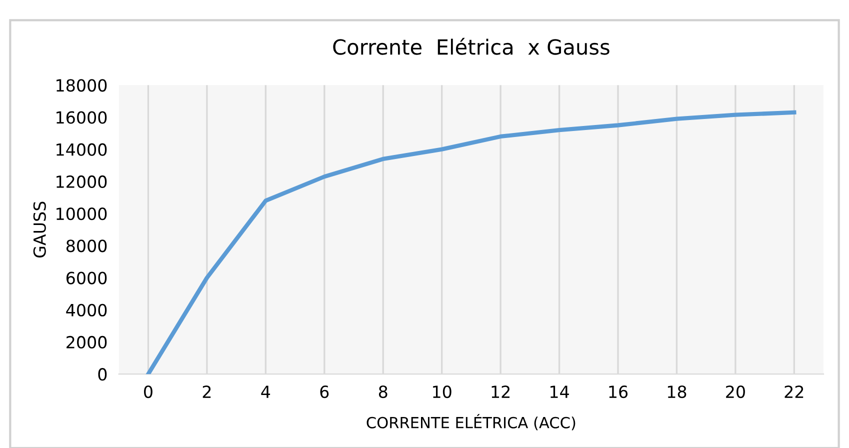 Image resolution: width=849 pixels, height=448 pixels. Describe the element at coordinates (81, 149) in the screenshot. I see `y-tick-label: 14000` at that location.